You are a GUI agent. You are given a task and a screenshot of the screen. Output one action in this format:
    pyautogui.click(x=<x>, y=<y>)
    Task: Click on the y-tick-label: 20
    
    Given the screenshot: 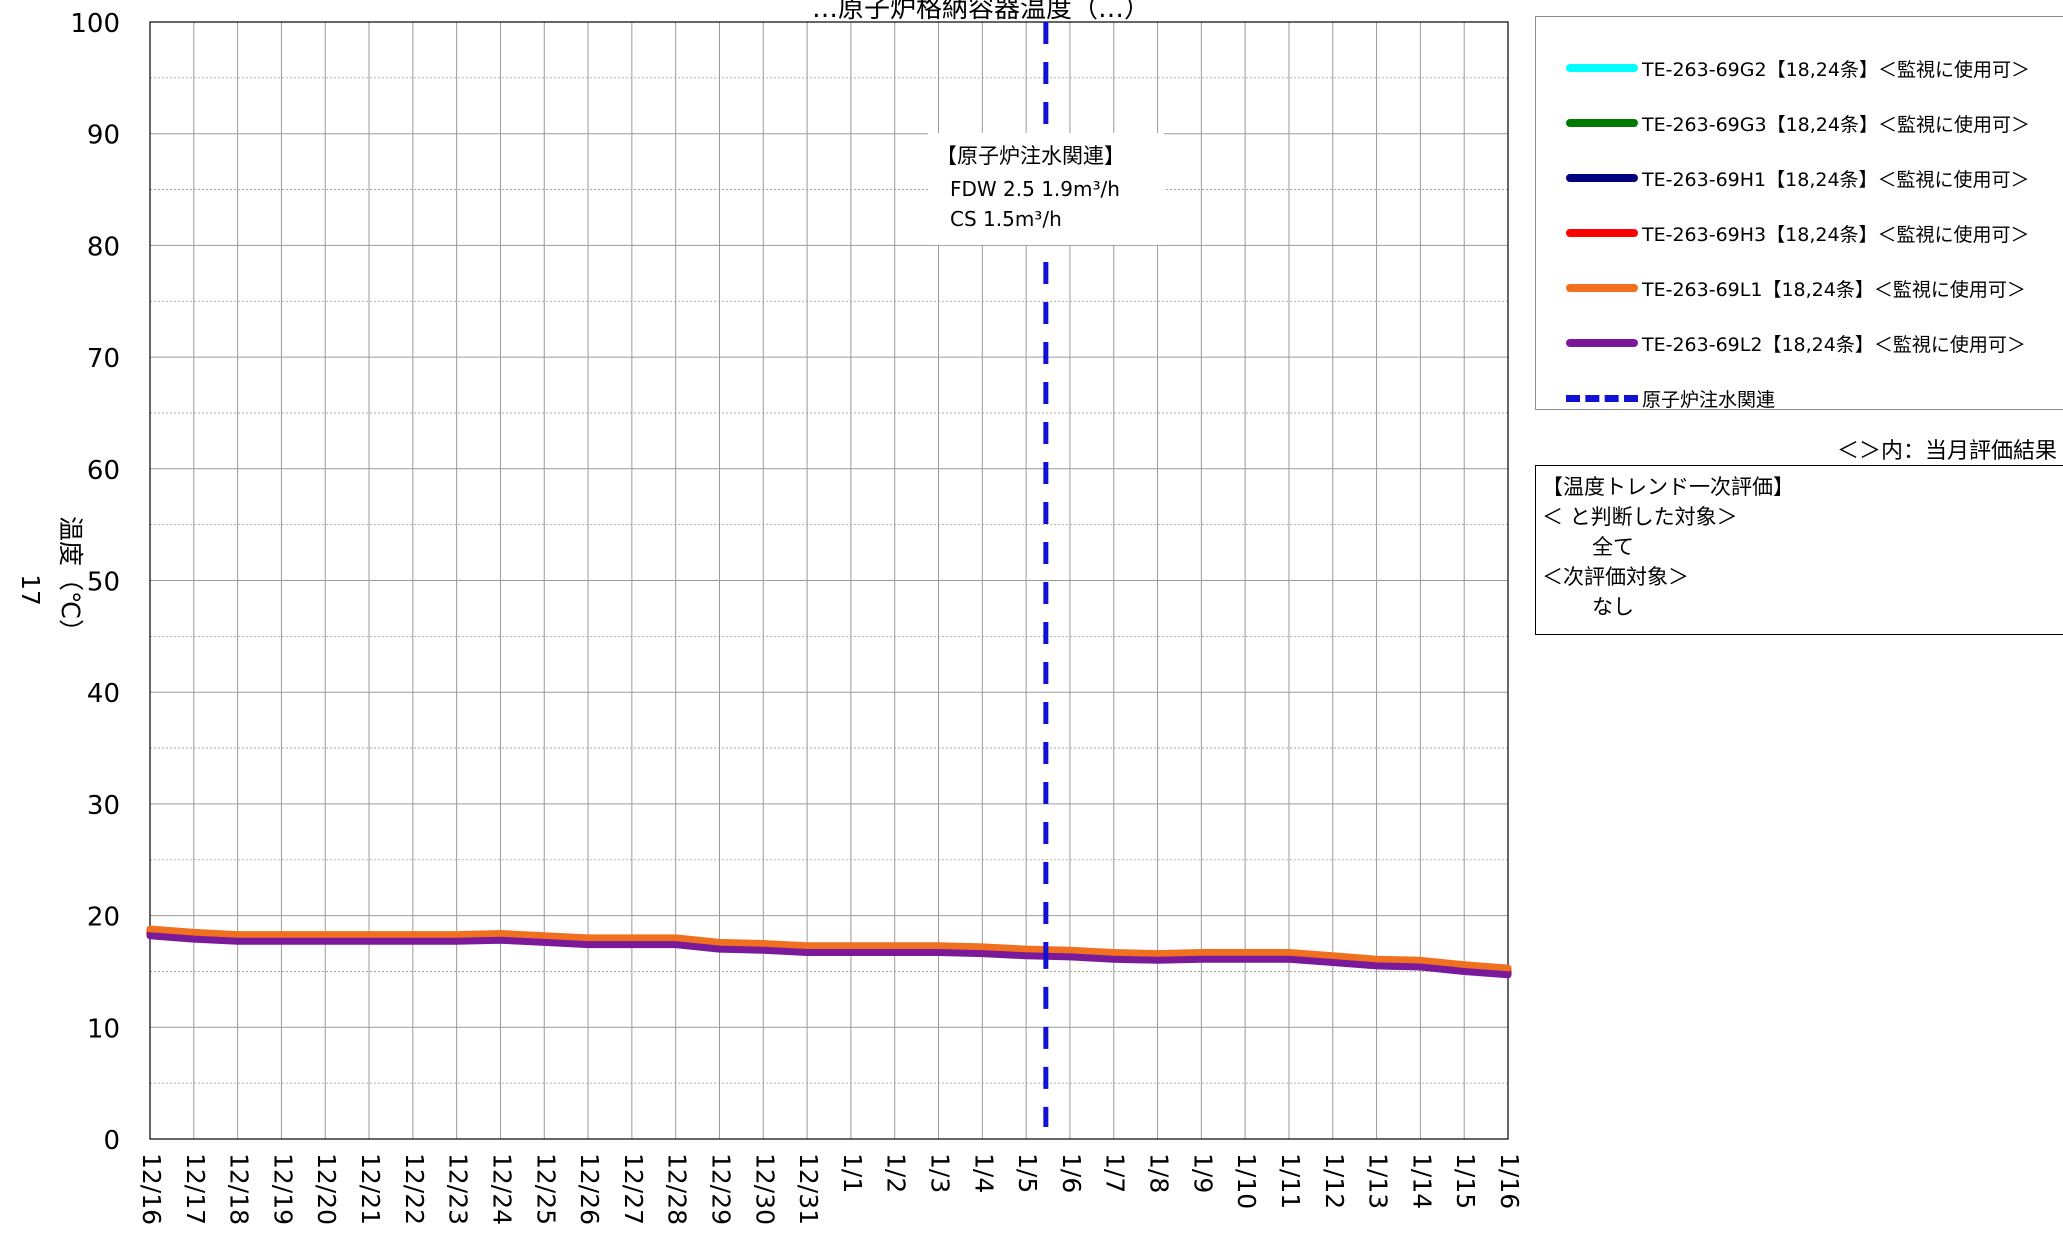 What is the action you would take?
    pyautogui.click(x=103, y=918)
    